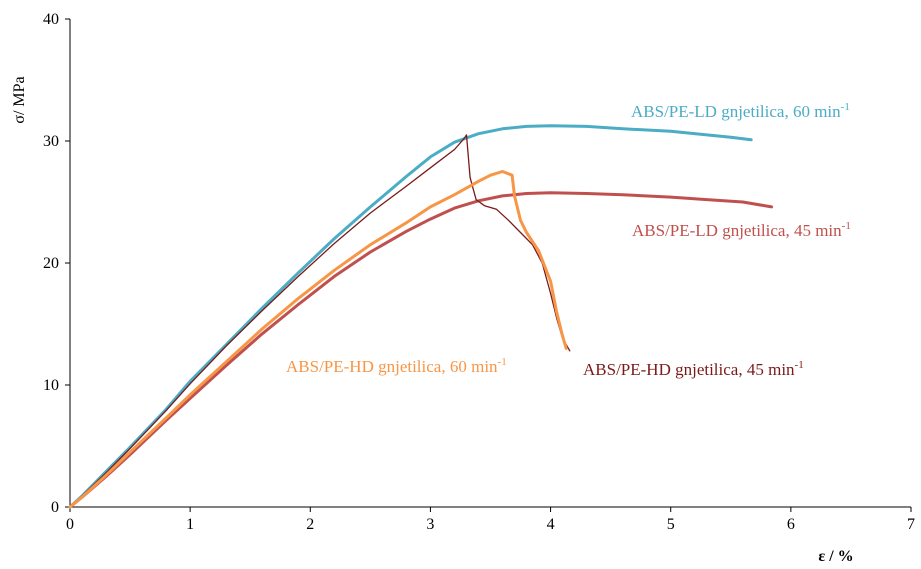 This screenshot has height=569, width=921. I want to click on series-label-text: ABS/PE-HD gnjetilica, 45 min, so click(689, 369).